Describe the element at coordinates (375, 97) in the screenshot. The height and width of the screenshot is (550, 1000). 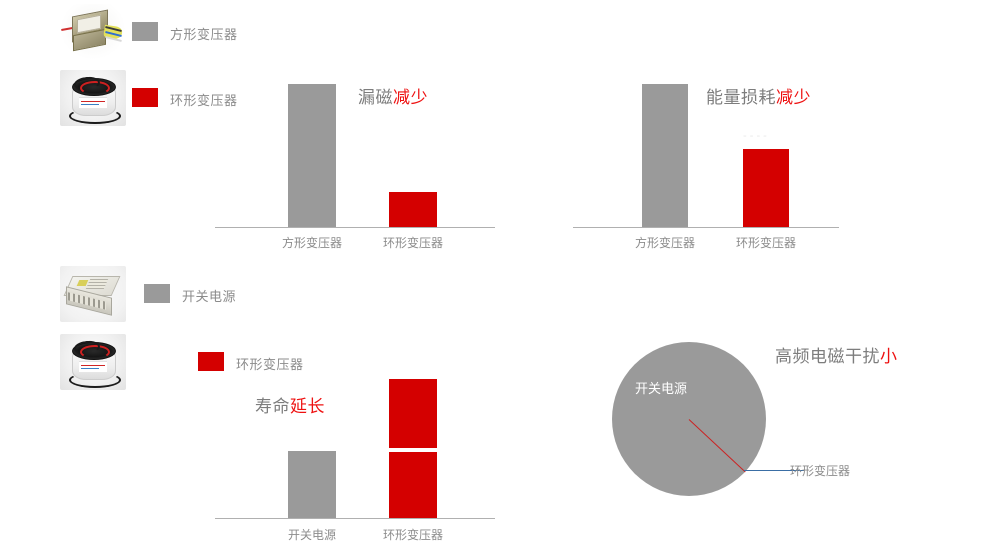
I see `chart-title-plain: 漏磁` at that location.